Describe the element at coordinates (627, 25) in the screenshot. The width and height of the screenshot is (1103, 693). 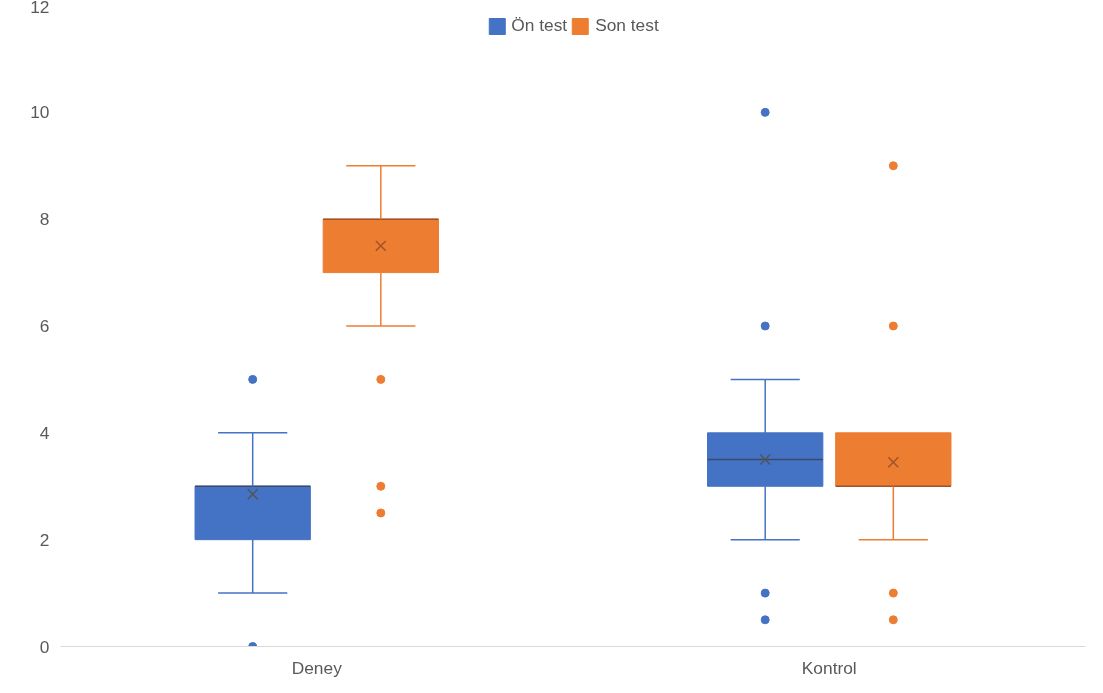
I see `legend-label: Son test` at that location.